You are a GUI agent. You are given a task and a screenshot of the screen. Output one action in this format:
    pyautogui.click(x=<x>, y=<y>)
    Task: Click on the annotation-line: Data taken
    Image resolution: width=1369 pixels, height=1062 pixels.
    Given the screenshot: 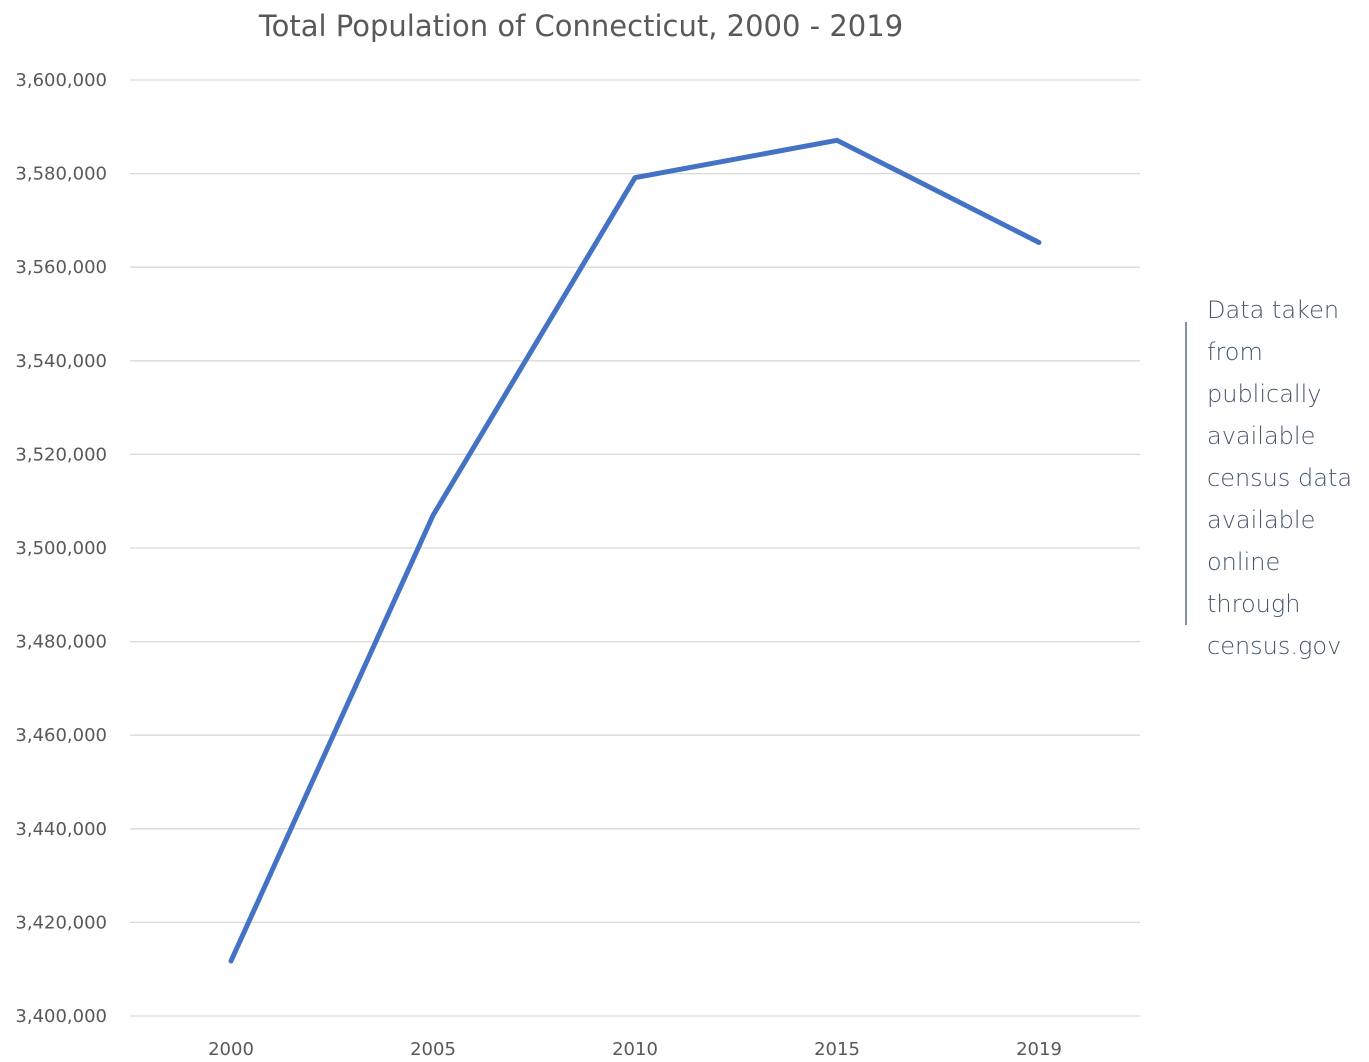 What is the action you would take?
    pyautogui.click(x=1273, y=310)
    